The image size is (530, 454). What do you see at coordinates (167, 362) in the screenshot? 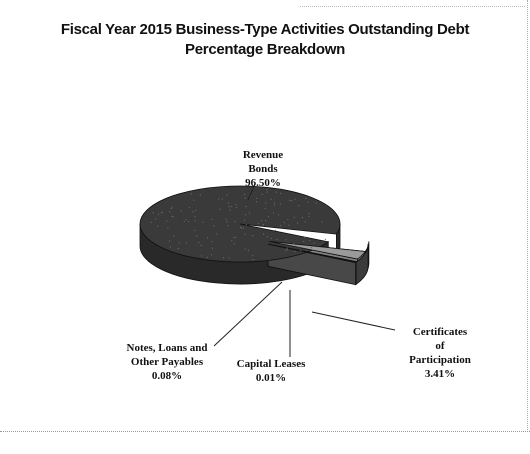
I see `notes-name-line-2: Other Payables` at bounding box center [167, 362].